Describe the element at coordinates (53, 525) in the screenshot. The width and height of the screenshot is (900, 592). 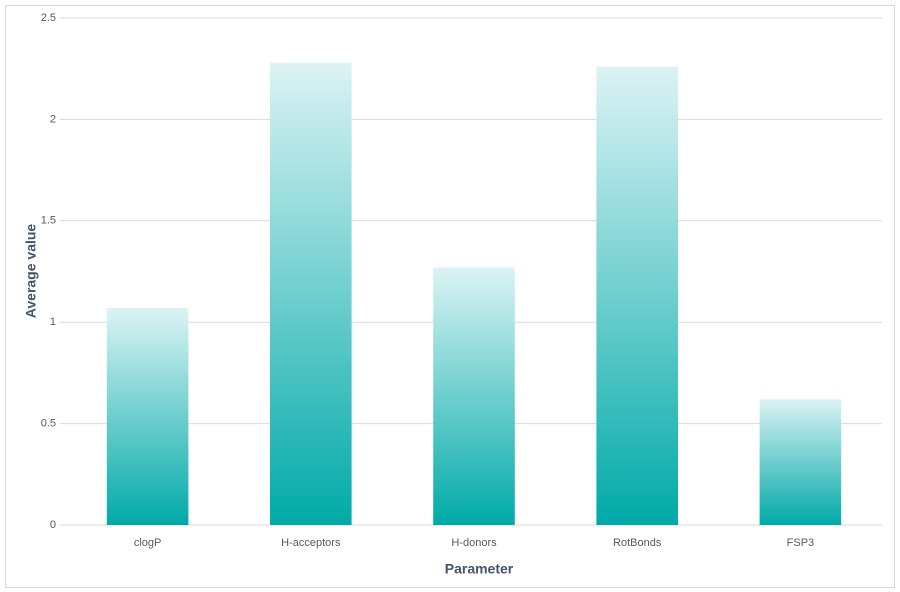
I see `y-tick-label: 0` at that location.